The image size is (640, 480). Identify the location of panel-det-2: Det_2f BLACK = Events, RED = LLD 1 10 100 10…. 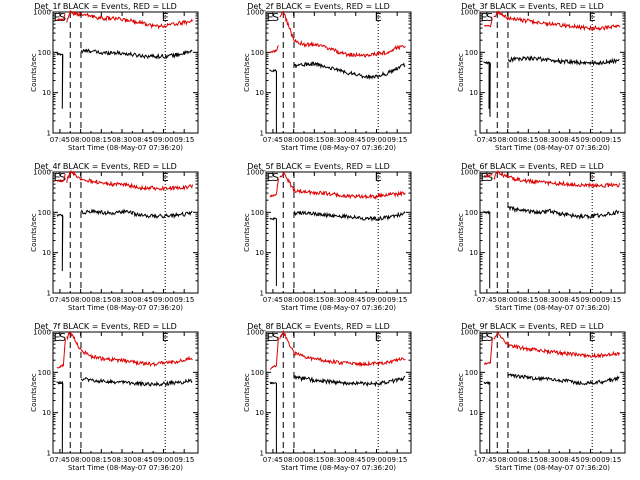
(327, 77).